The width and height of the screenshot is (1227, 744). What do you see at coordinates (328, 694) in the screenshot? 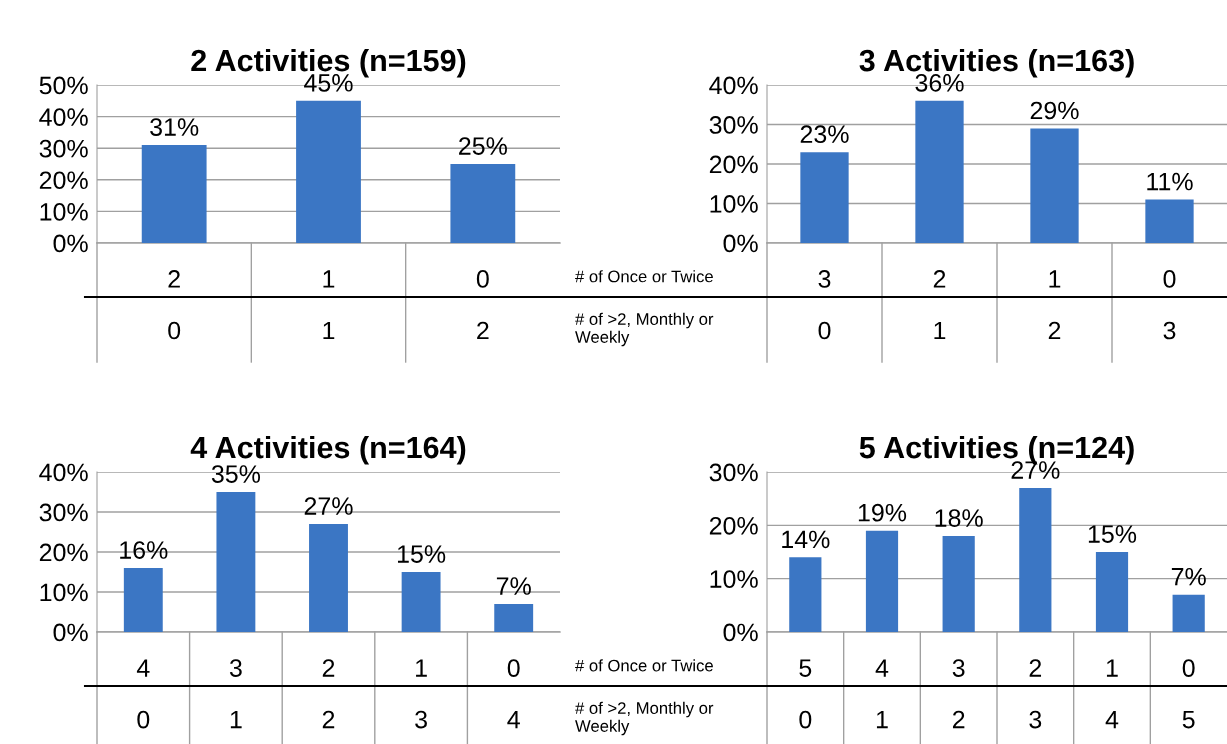
I see `category-label: 2 2` at bounding box center [328, 694].